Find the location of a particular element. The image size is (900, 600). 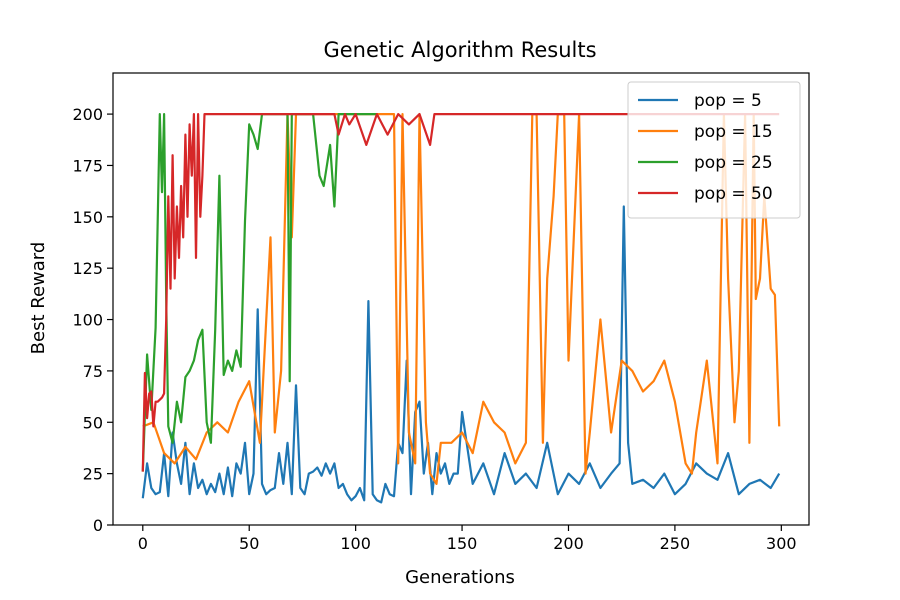

x-tick-label: 50 is located at coordinates (249, 543).